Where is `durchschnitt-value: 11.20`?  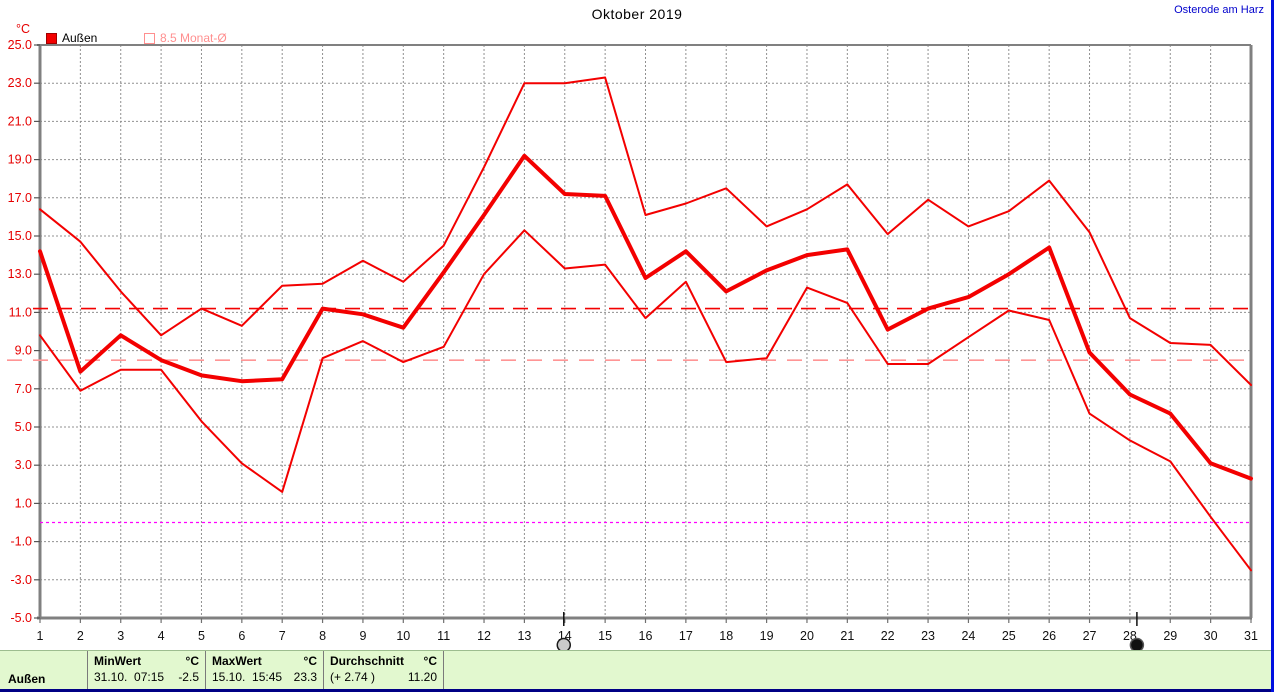 durchschnitt-value: 11.20 is located at coordinates (422, 677).